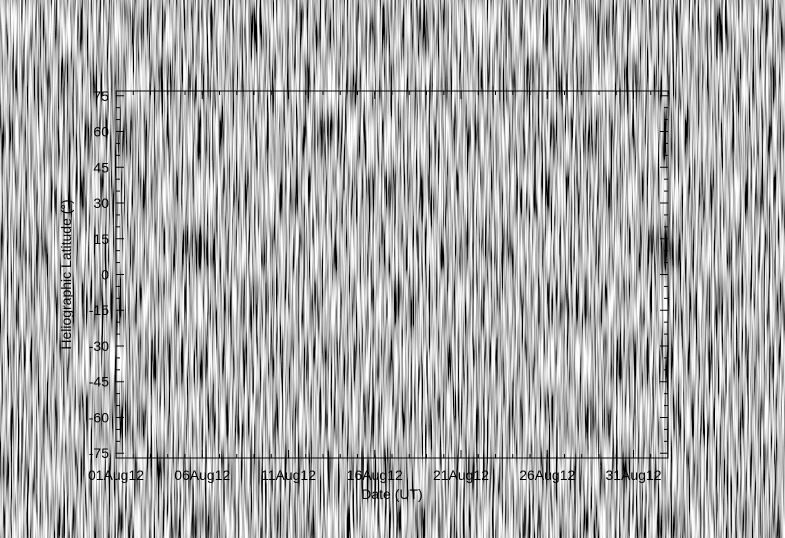 The image size is (785, 538). Describe the element at coordinates (99, 310) in the screenshot. I see `y-tick-label: -15` at that location.